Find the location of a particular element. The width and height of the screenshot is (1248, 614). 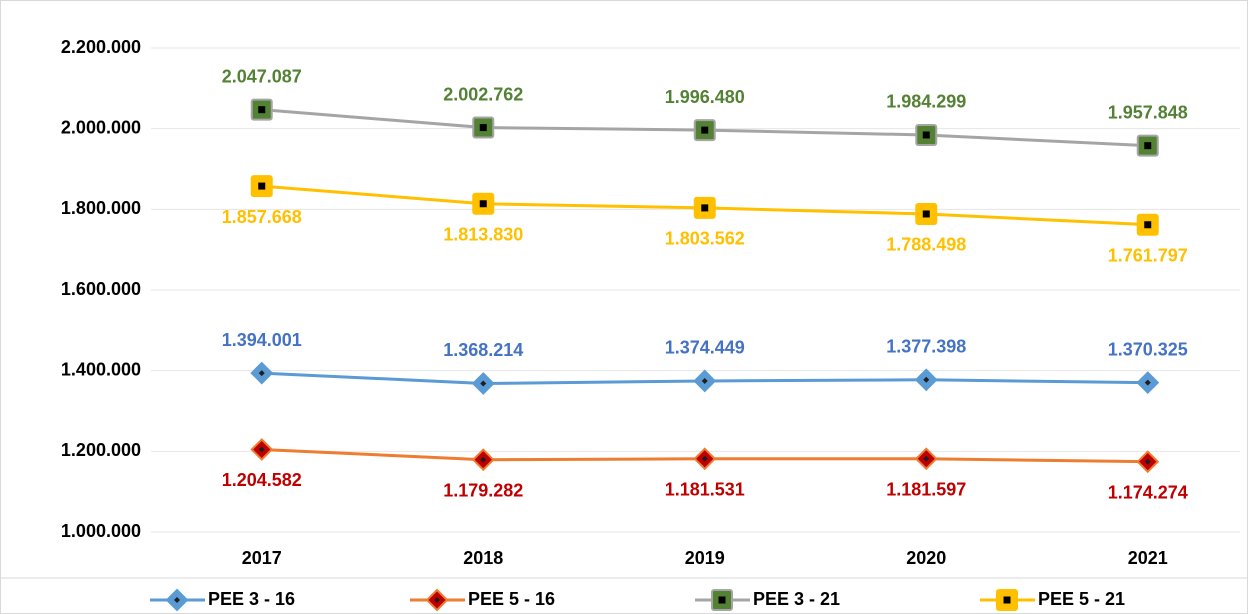

x-tick-label: 2018 is located at coordinates (483, 558).